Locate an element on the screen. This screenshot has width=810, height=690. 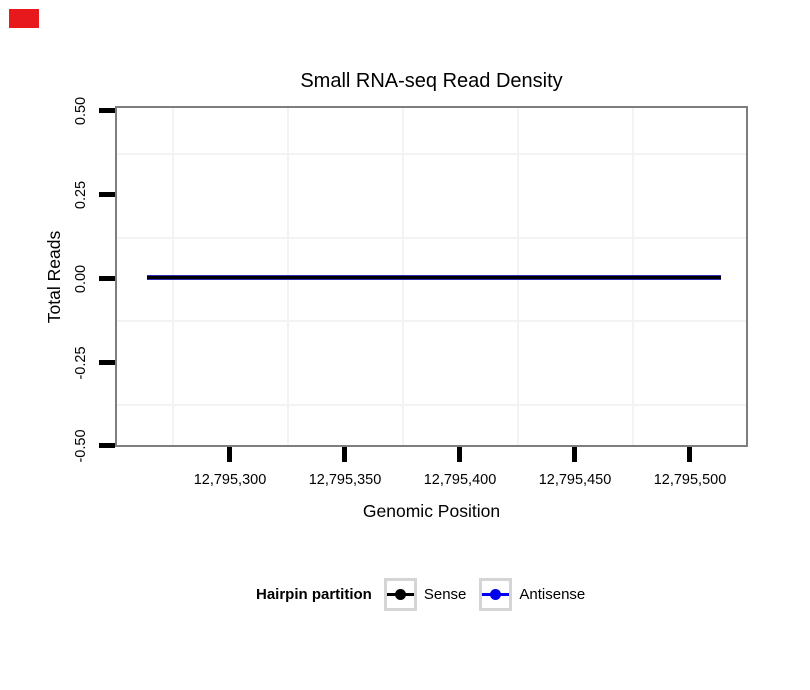
x-axis-title: Genomic Position is located at coordinates (431, 511).